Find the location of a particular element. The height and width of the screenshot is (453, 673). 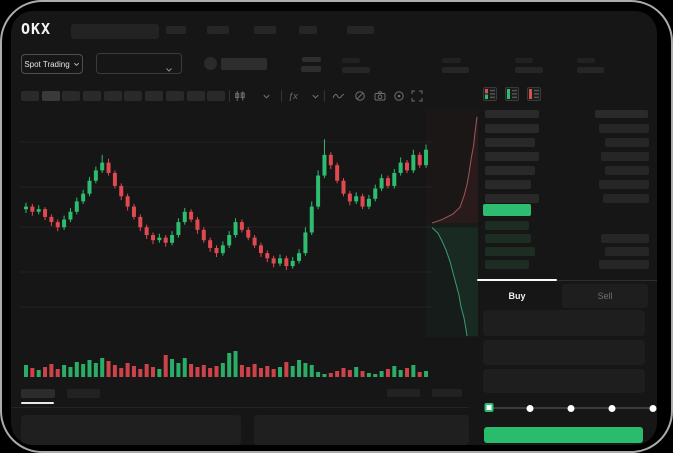

depth-chart is located at coordinates (452, 223).